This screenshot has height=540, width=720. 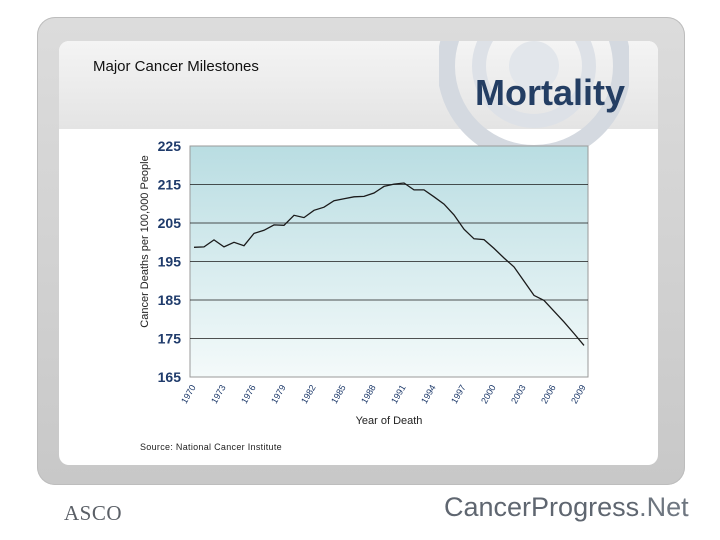 I want to click on x-tick-label: 1991, so click(x=398, y=394).